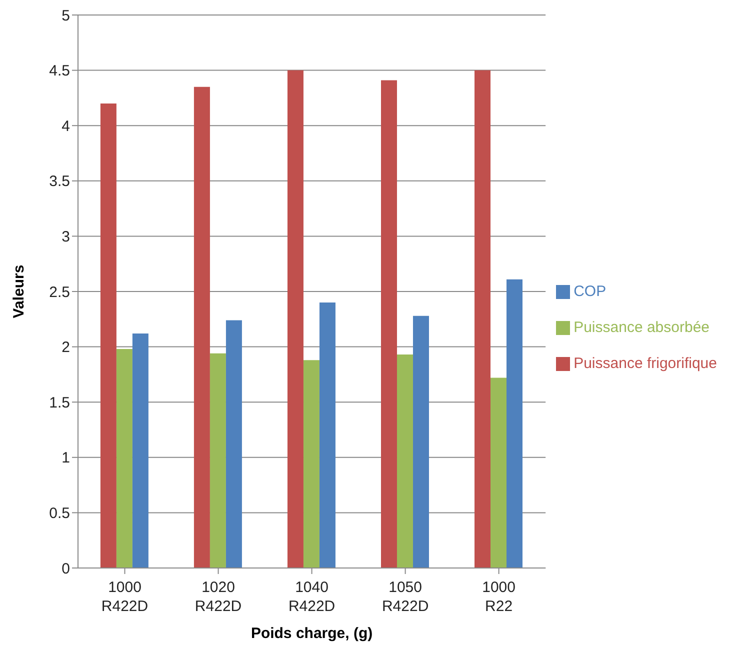 The width and height of the screenshot is (745, 664). Describe the element at coordinates (59, 513) in the screenshot. I see `y-tick-label: 0.5` at that location.